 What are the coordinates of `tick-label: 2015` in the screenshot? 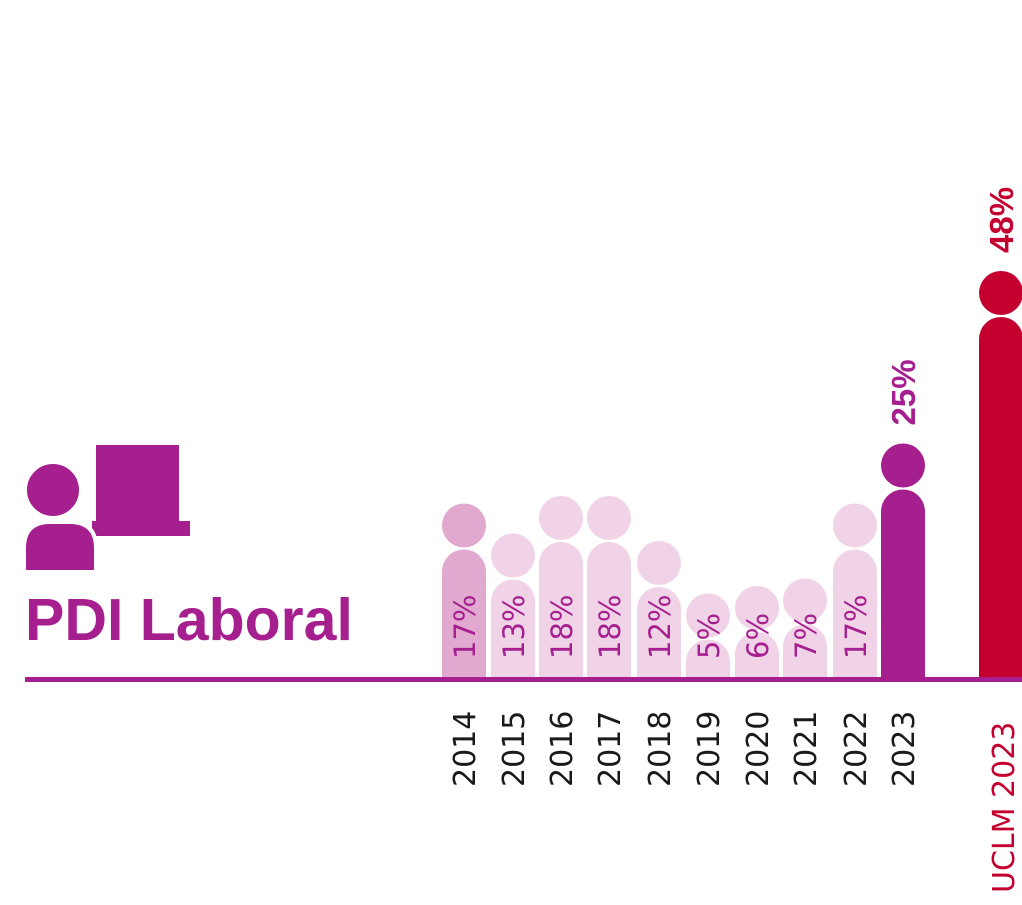 It's located at (514, 749).